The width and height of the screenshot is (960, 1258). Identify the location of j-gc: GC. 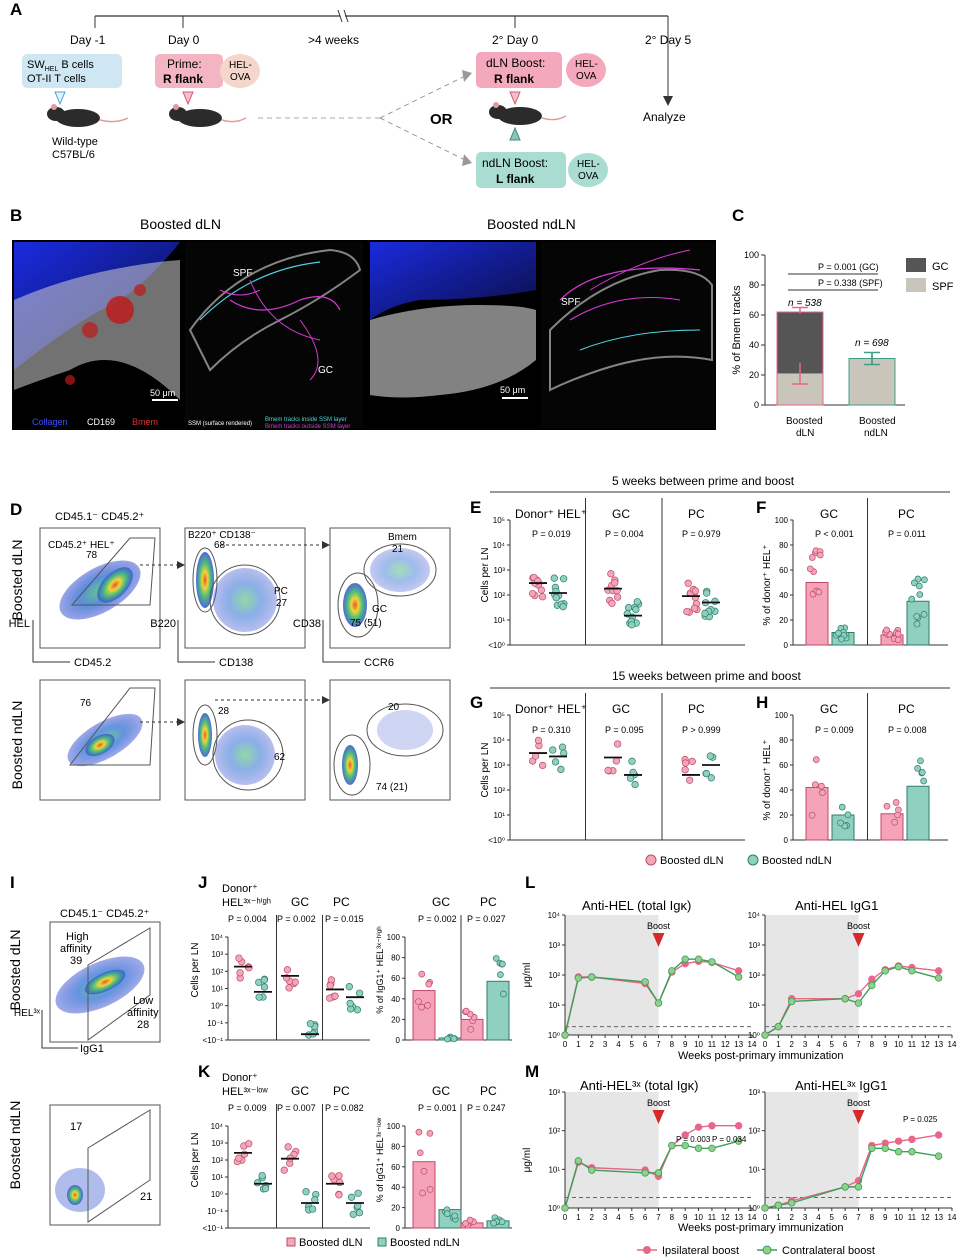
(300, 902).